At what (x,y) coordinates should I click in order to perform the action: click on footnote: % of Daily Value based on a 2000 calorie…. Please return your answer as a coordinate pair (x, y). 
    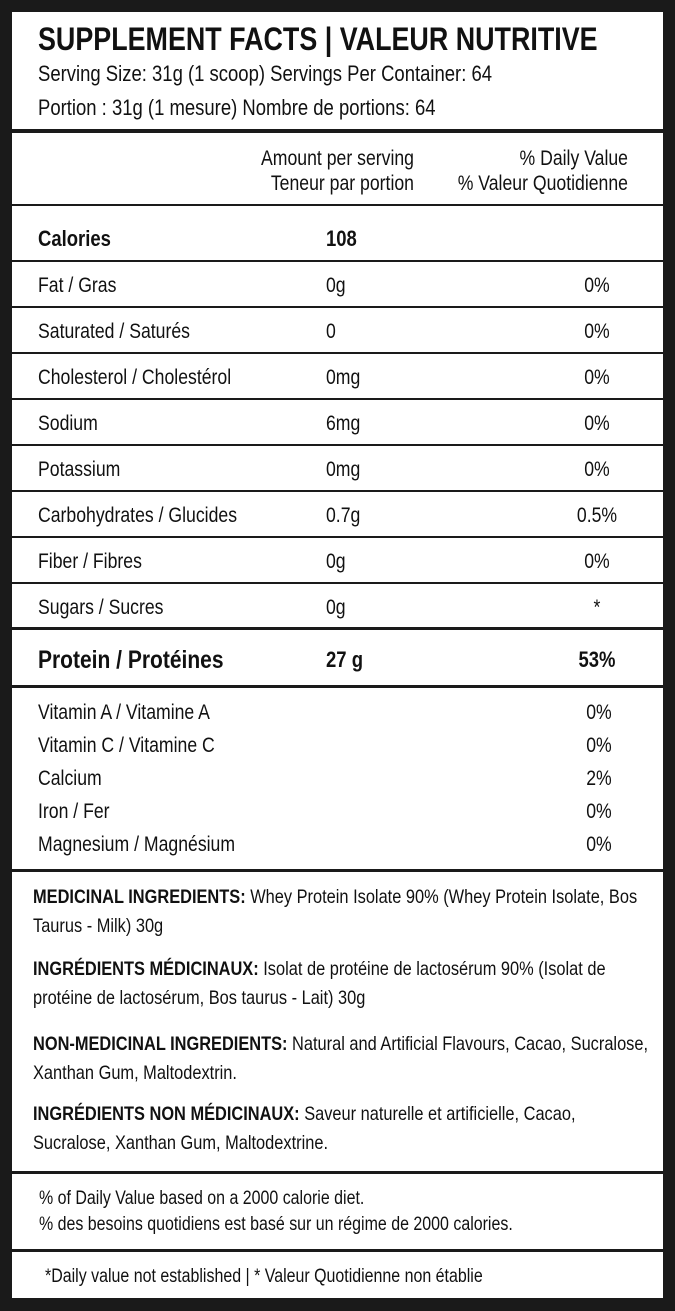
    Looking at the image, I should click on (202, 1198).